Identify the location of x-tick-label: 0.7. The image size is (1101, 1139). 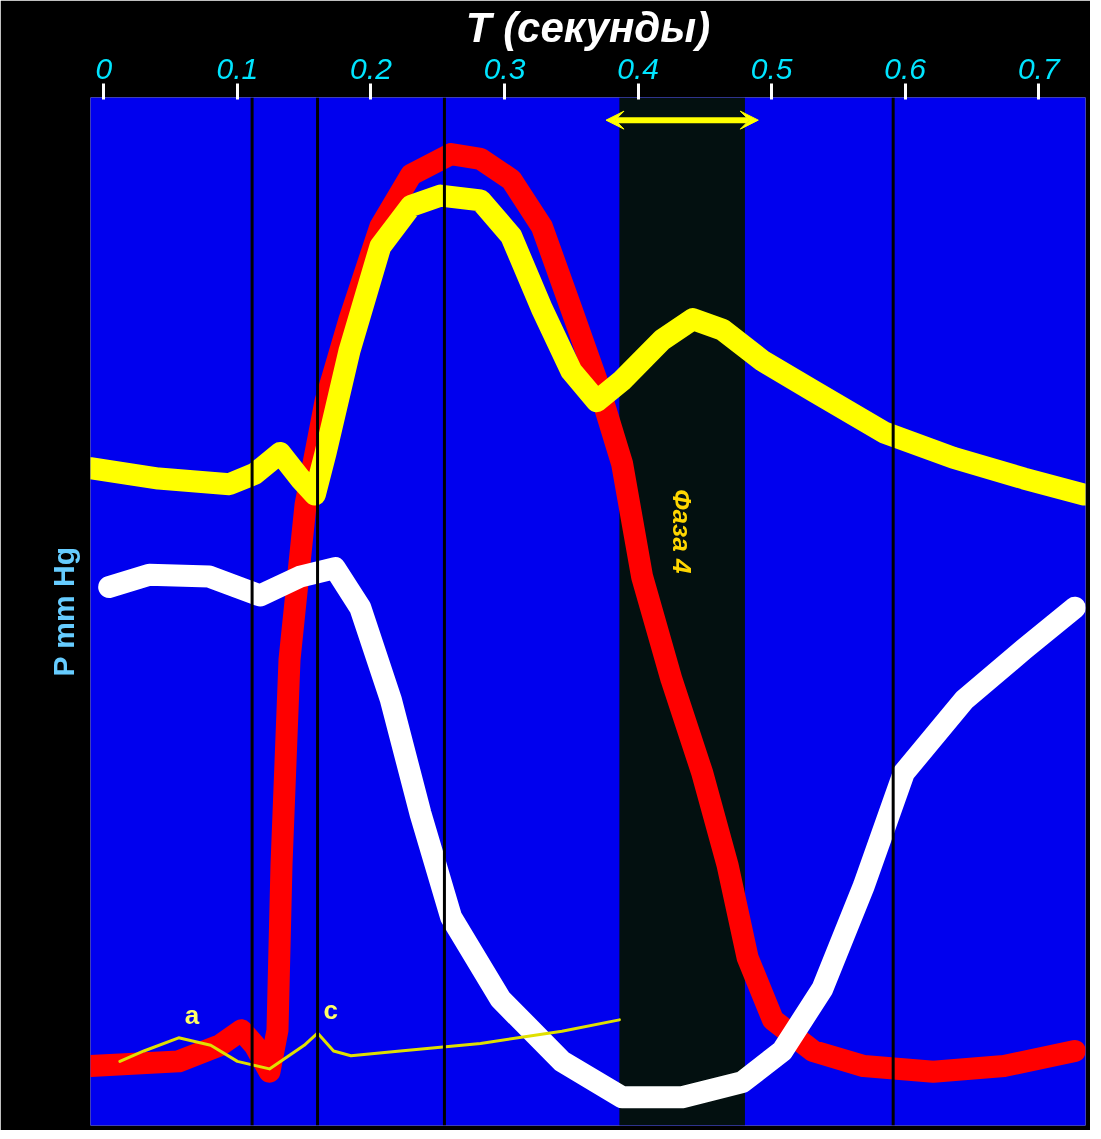
(1039, 68).